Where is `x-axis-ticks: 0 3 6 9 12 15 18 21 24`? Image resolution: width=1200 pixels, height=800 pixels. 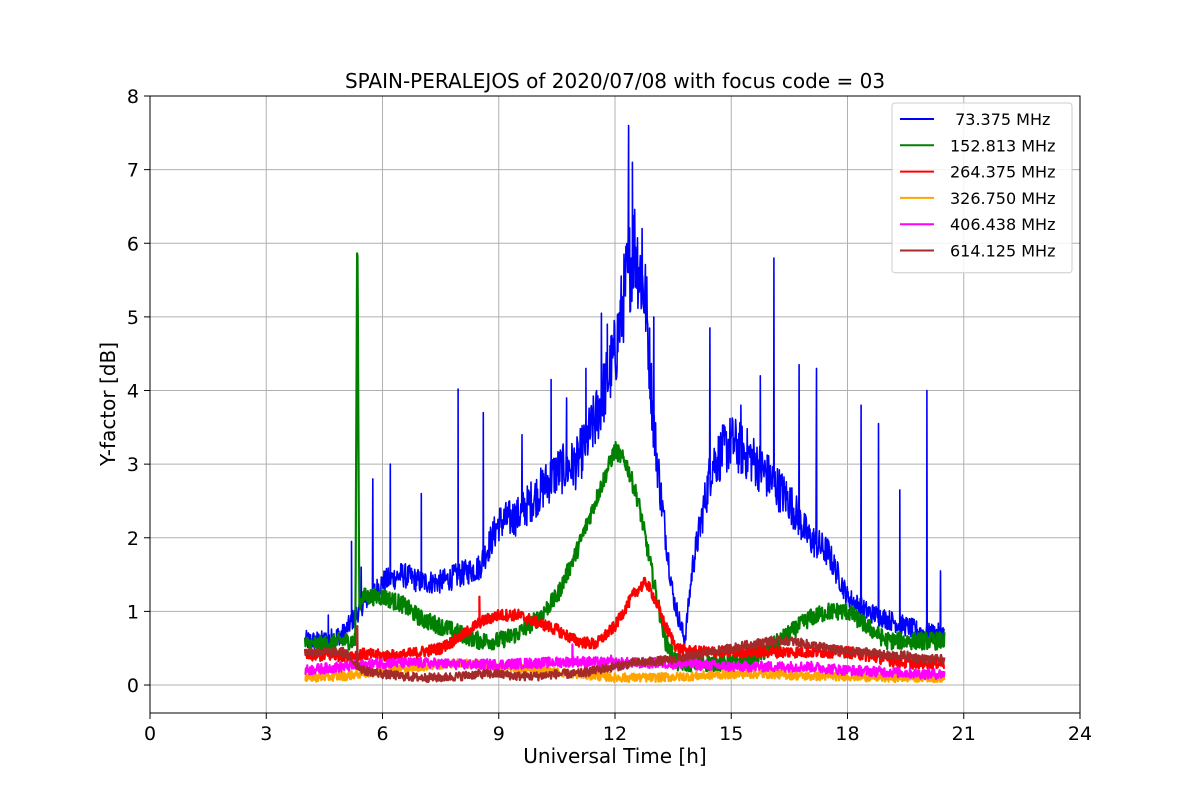
x-axis-ticks: 0 3 6 9 12 15 18 21 24 is located at coordinates (618, 729).